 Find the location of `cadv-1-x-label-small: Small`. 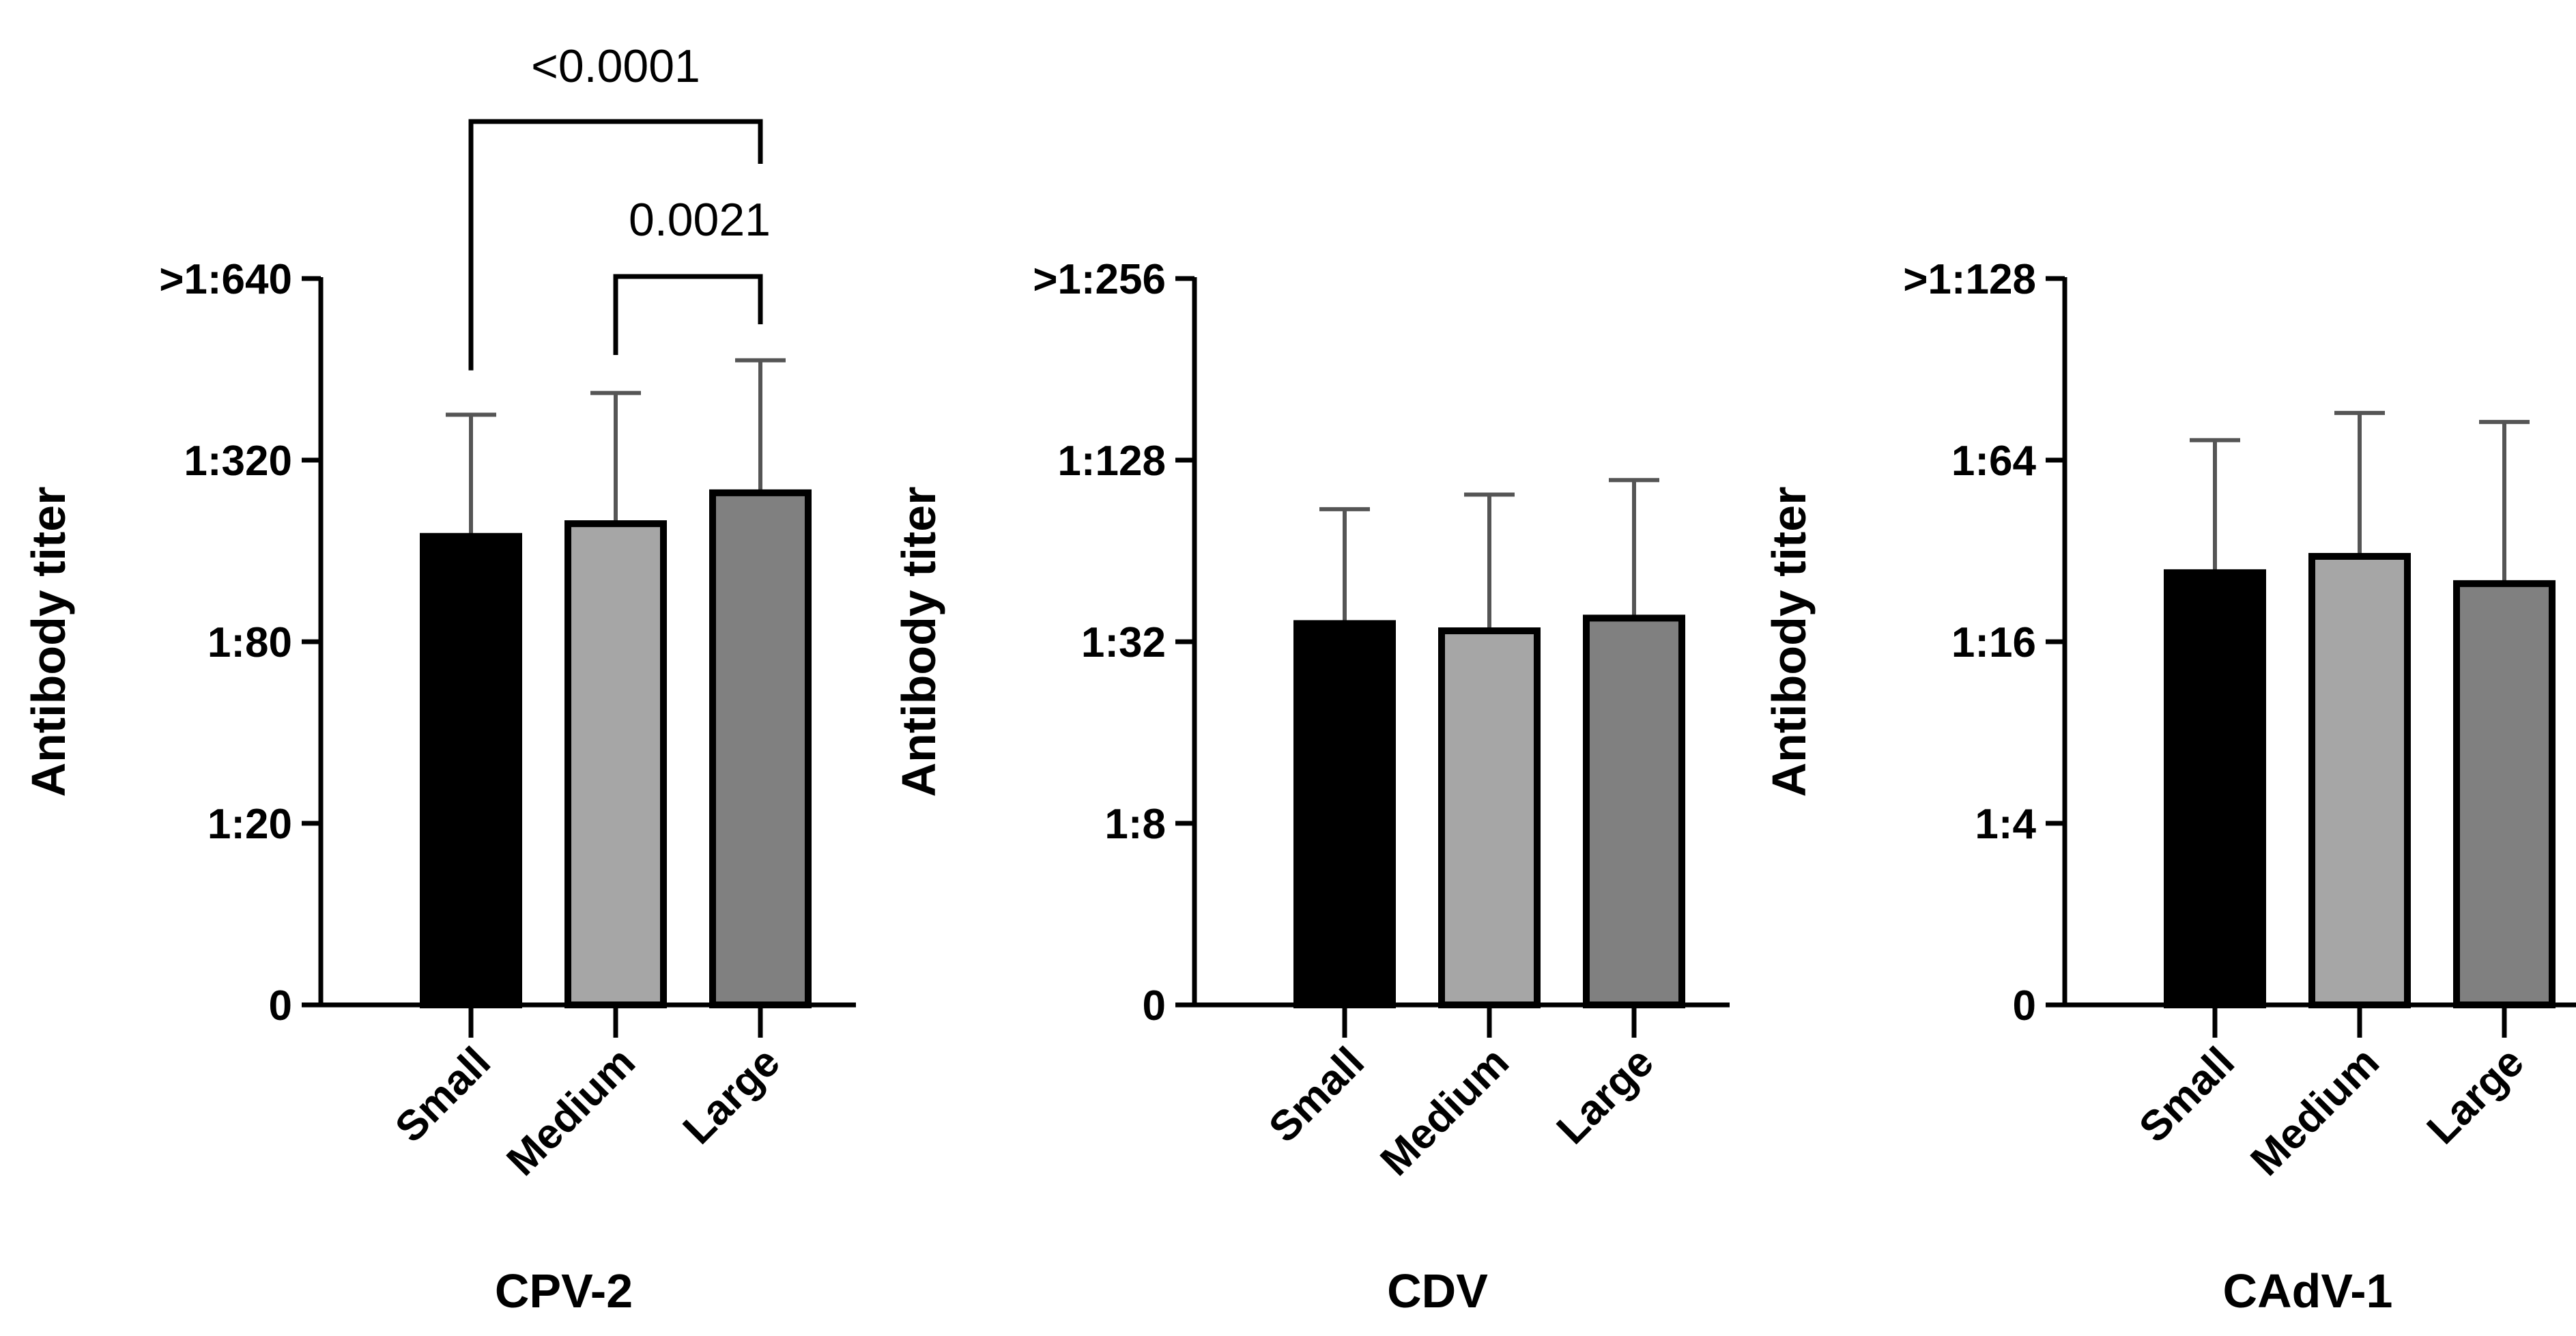

cadv-1-x-label-small: Small is located at coordinates (2187, 1095).